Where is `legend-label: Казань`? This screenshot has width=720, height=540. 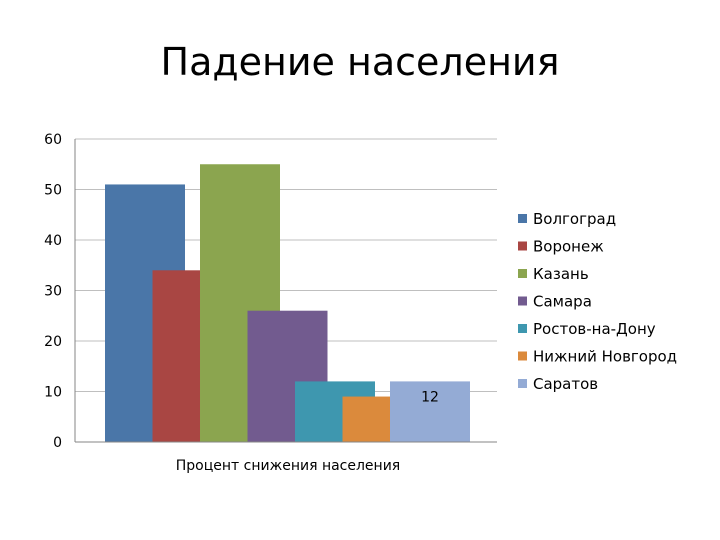
legend-label: Казань is located at coordinates (561, 274).